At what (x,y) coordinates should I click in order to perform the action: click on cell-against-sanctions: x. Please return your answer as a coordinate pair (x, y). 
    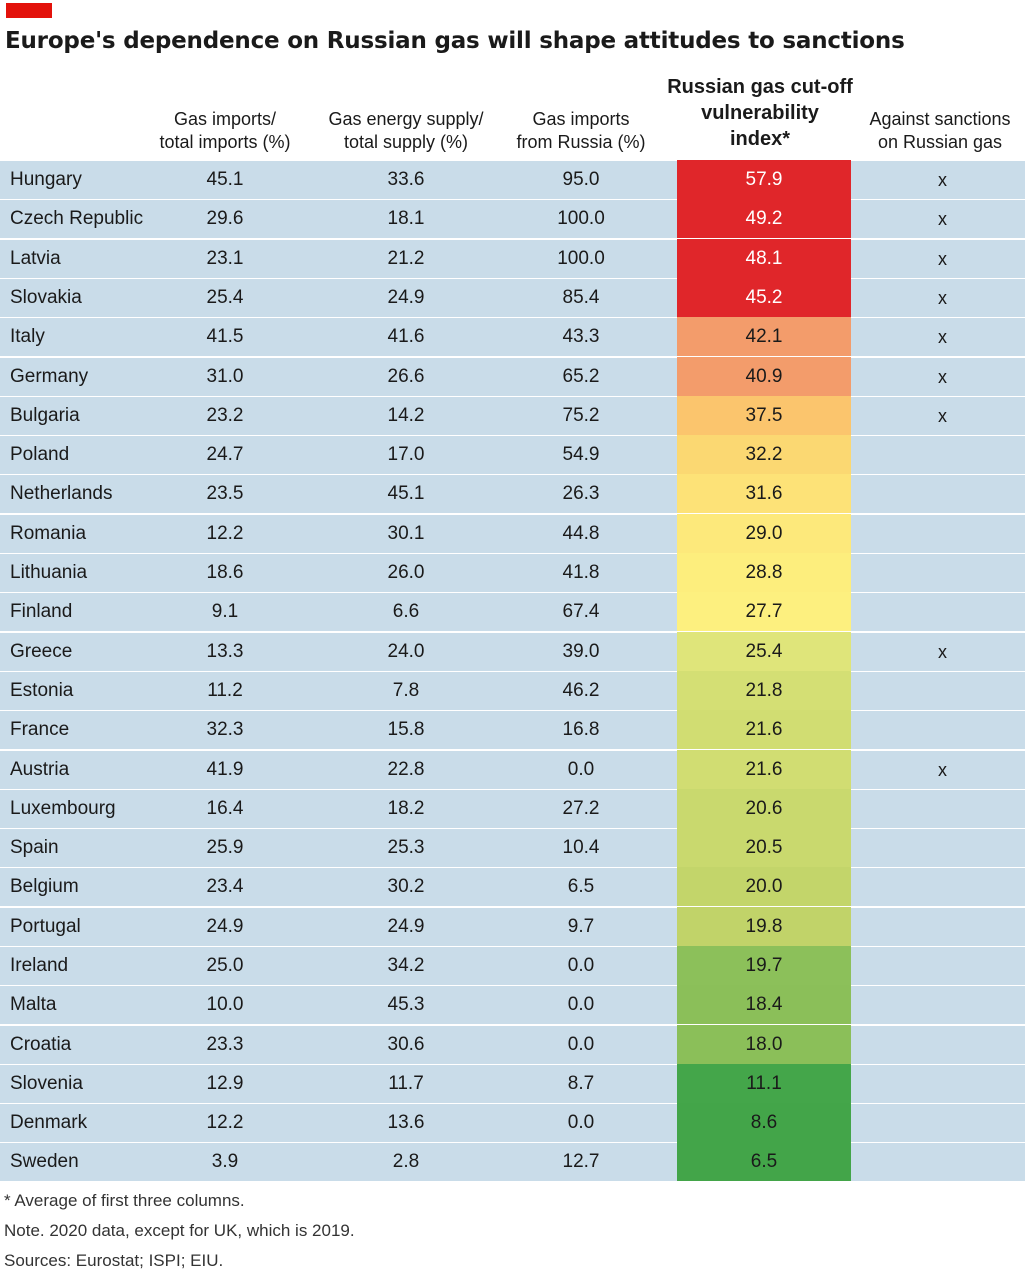
    Looking at the image, I should click on (942, 652).